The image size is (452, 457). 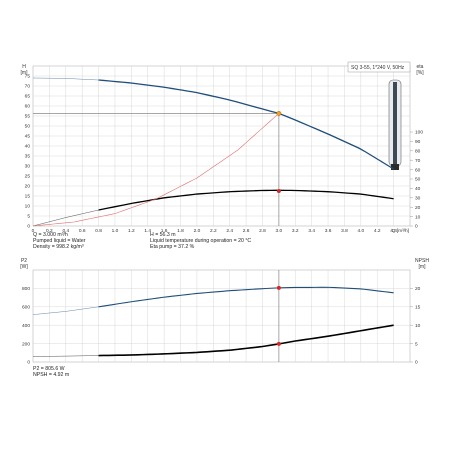 What do you see at coordinates (28, 97) in the screenshot?
I see `top-y-tick-label: 65` at bounding box center [28, 97].